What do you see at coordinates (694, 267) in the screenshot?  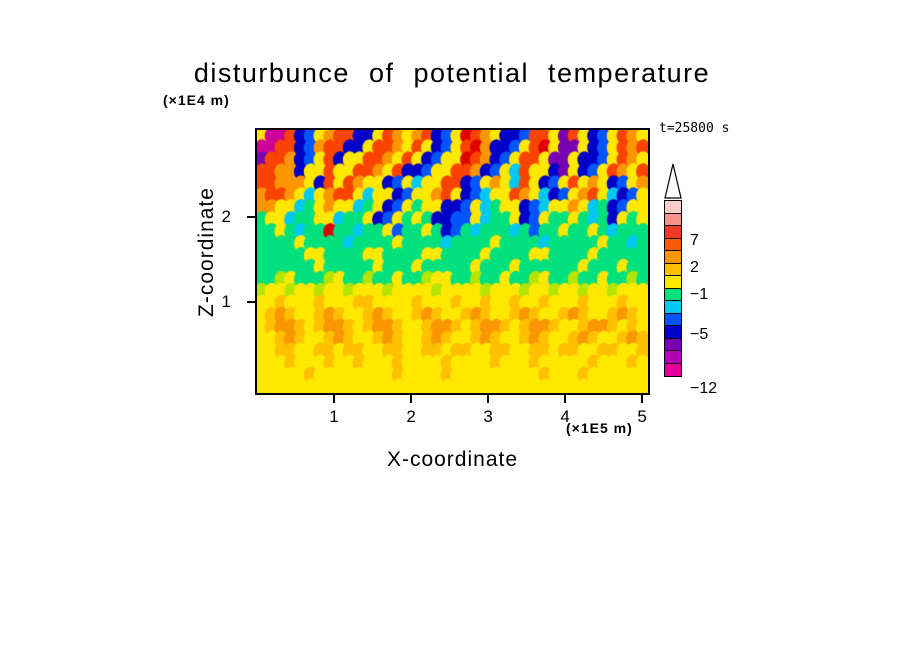 I see `colorbar-label: 2` at bounding box center [694, 267].